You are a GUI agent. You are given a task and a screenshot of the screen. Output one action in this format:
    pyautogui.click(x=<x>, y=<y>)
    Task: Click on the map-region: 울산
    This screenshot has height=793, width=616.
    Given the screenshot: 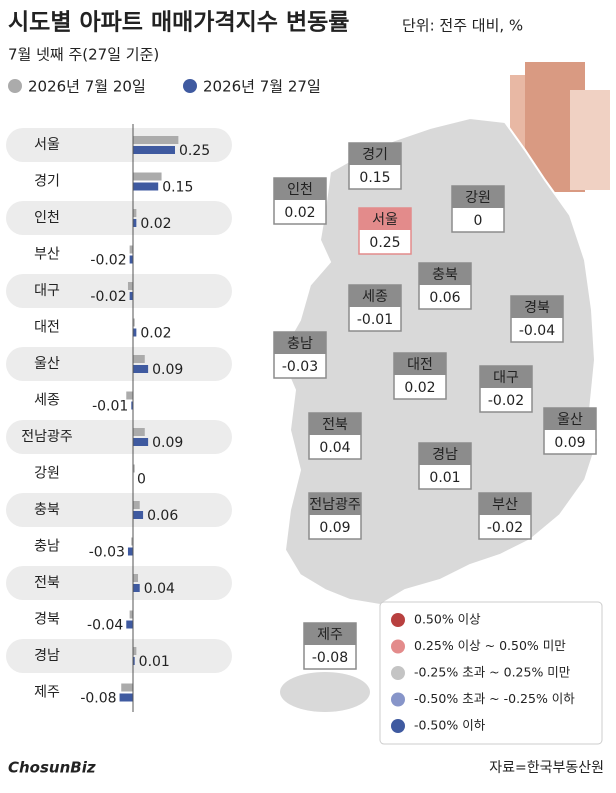 What is the action you would take?
    pyautogui.click(x=570, y=420)
    